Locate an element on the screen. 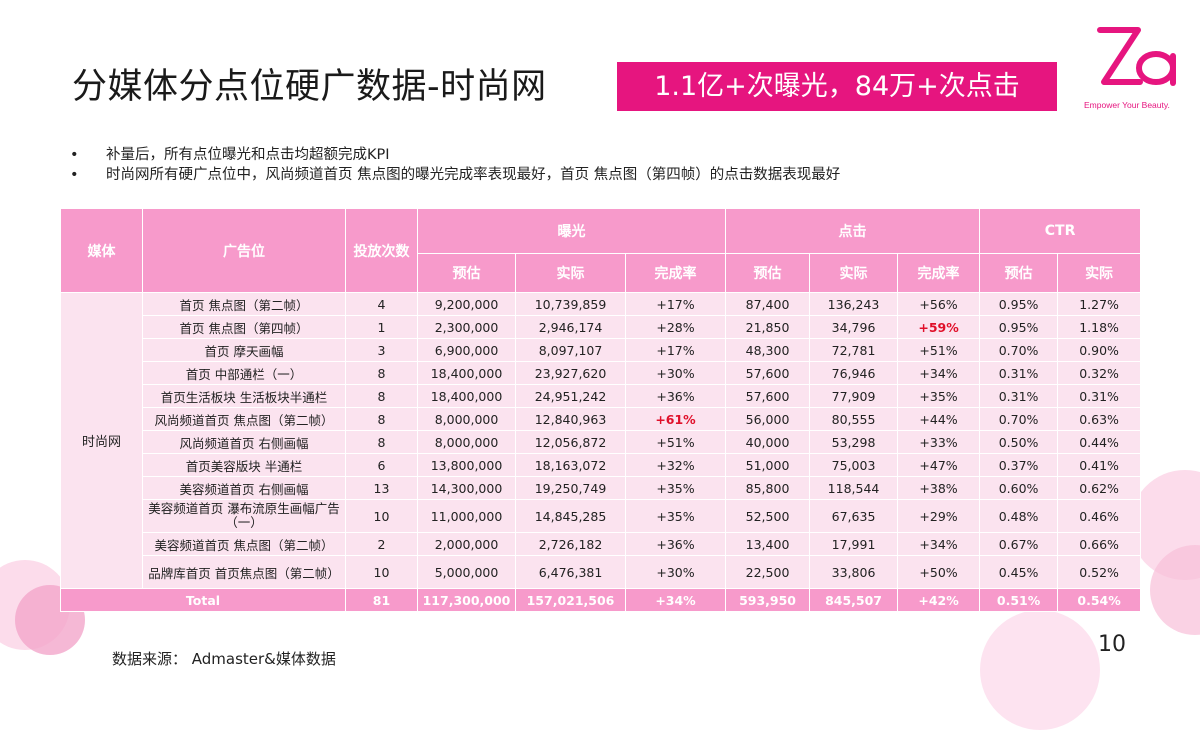 The height and width of the screenshot is (730, 1200). count-cell: 10 is located at coordinates (381, 516).